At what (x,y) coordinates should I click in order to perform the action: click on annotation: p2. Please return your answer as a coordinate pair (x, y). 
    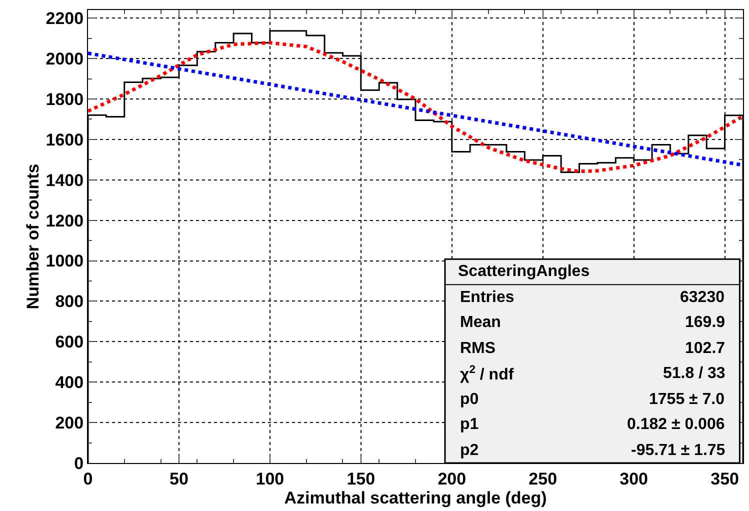
    Looking at the image, I should click on (469, 450).